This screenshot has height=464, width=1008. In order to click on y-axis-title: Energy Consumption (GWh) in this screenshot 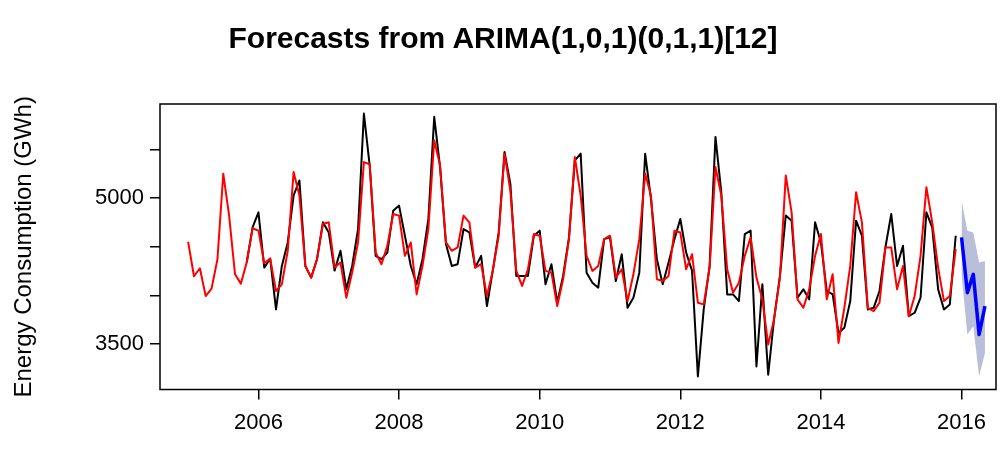, I will do `click(23, 247)`.